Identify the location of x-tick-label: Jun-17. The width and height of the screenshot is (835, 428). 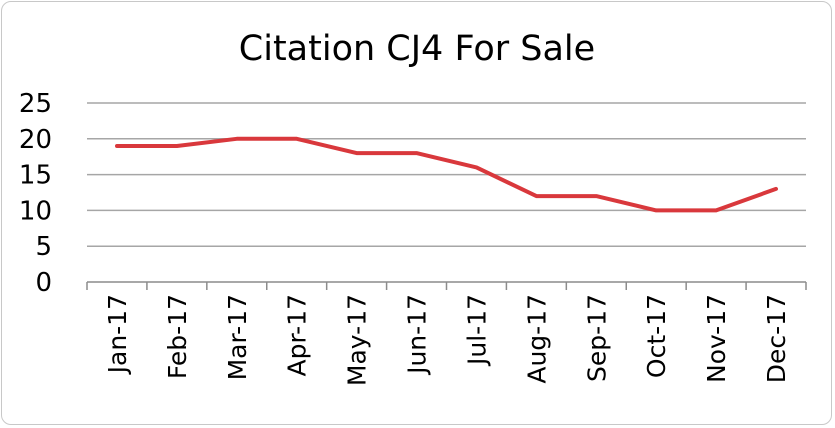
(417, 335).